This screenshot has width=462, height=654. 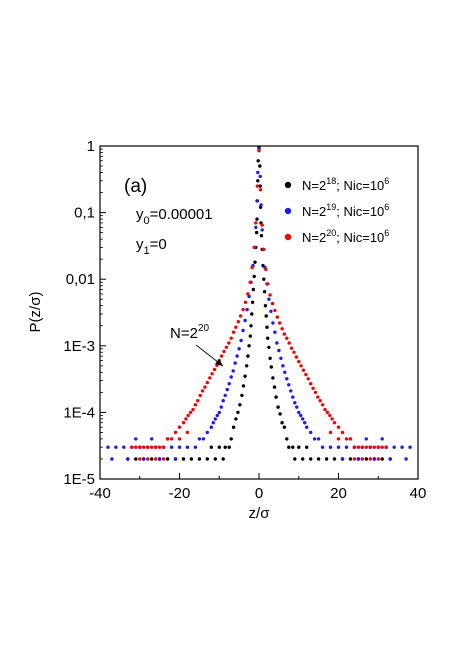 What do you see at coordinates (345, 184) in the screenshot?
I see `legend-entry-0: N=218; Nic=106` at bounding box center [345, 184].